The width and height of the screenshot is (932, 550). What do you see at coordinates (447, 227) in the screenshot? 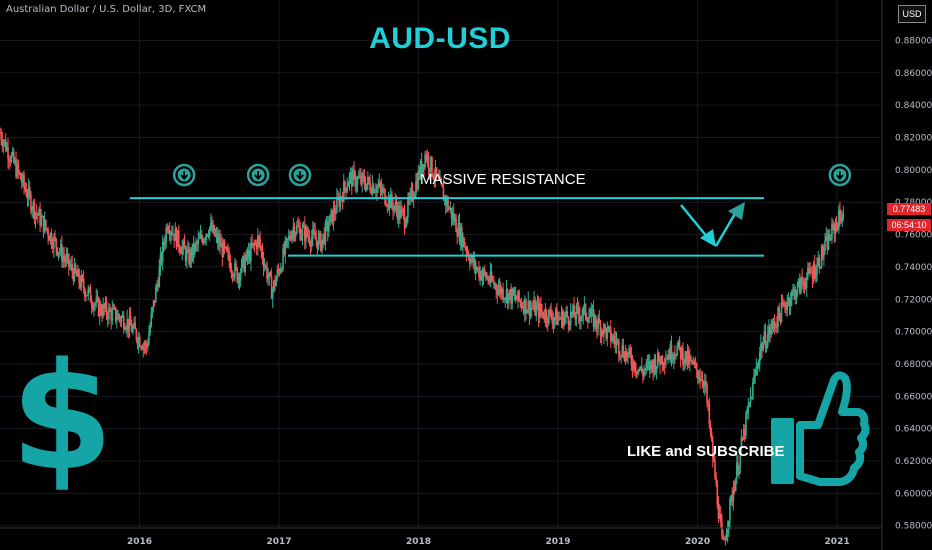
I see `resistance-levels` at bounding box center [447, 227].